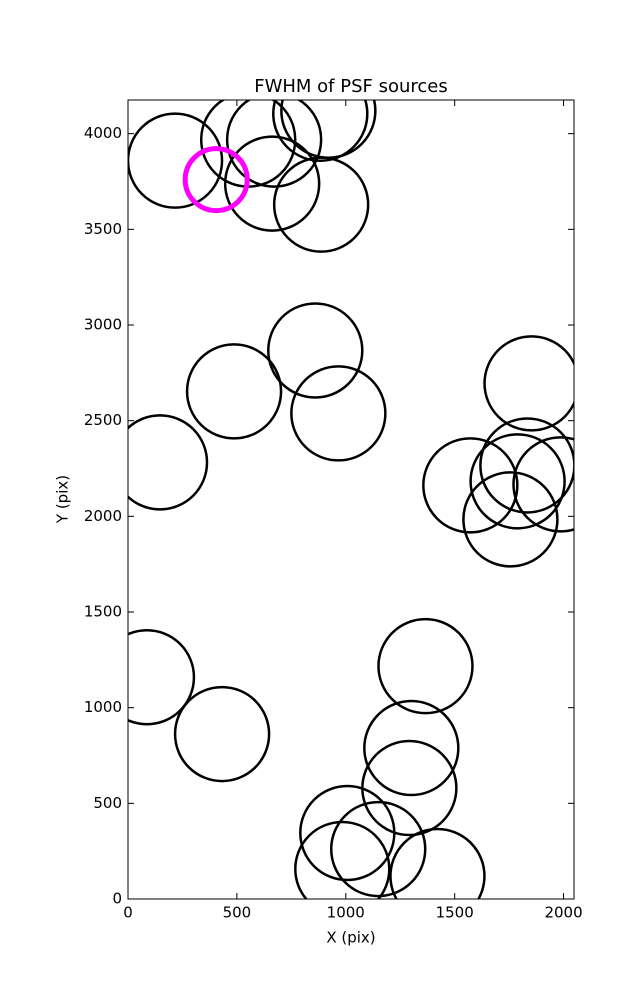  I want to click on y-tick-label: 0, so click(117, 899).